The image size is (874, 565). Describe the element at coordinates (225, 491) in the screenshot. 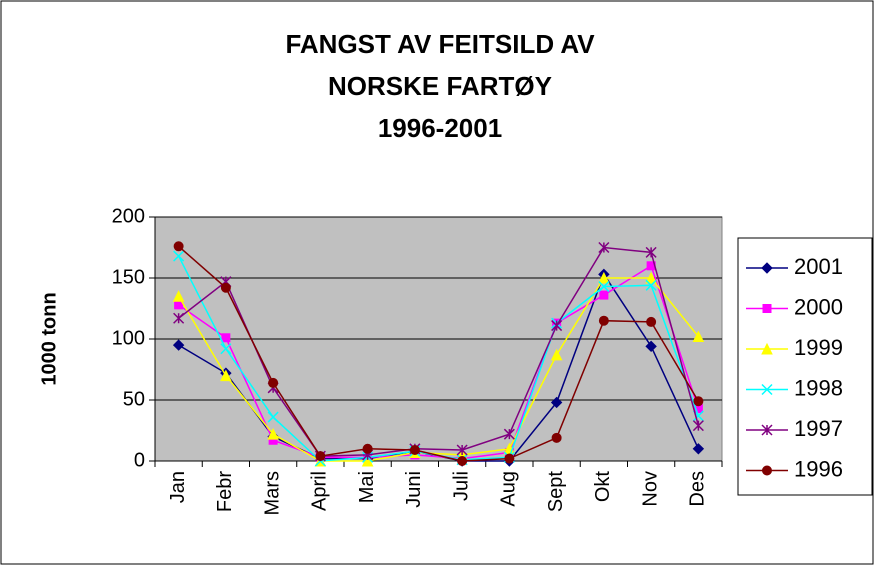

I see `x-tick-label: Febr` at that location.